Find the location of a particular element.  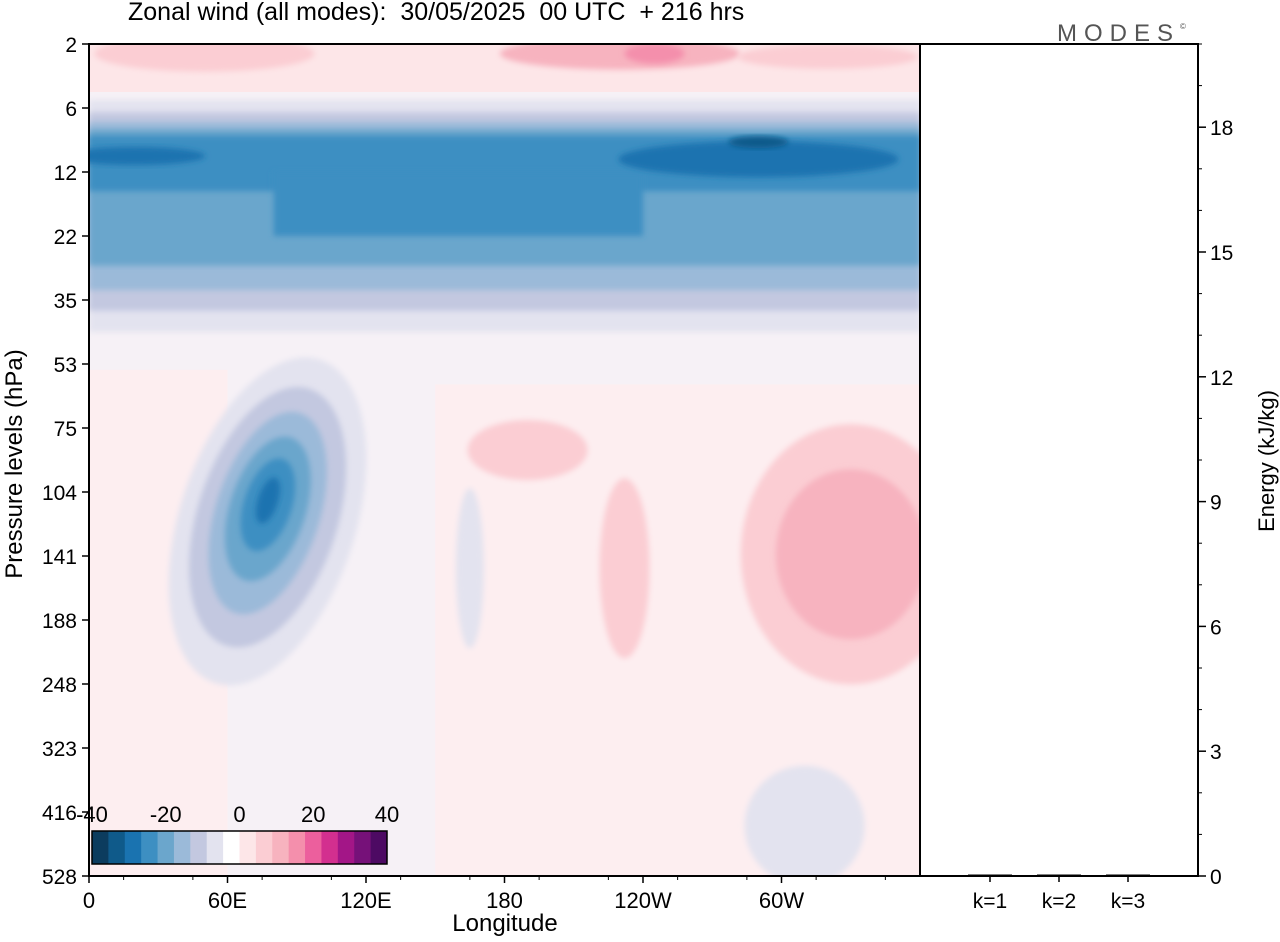

y-tick-label: 6 is located at coordinates (71, 109).